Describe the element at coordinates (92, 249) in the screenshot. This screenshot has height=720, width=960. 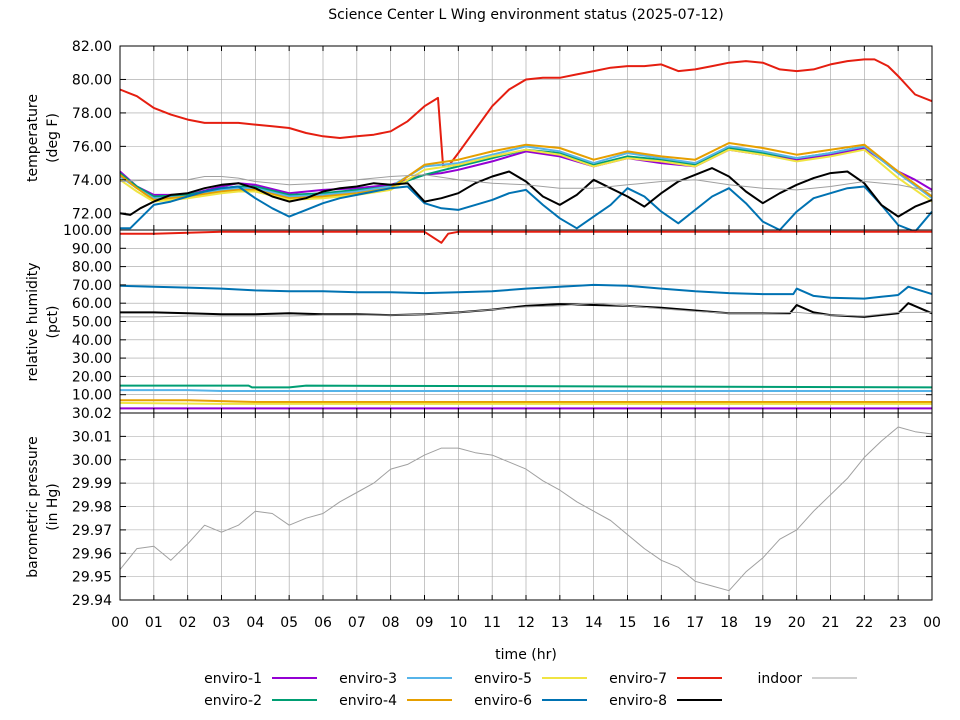
I see `y-tick-label: 90.00` at that location.